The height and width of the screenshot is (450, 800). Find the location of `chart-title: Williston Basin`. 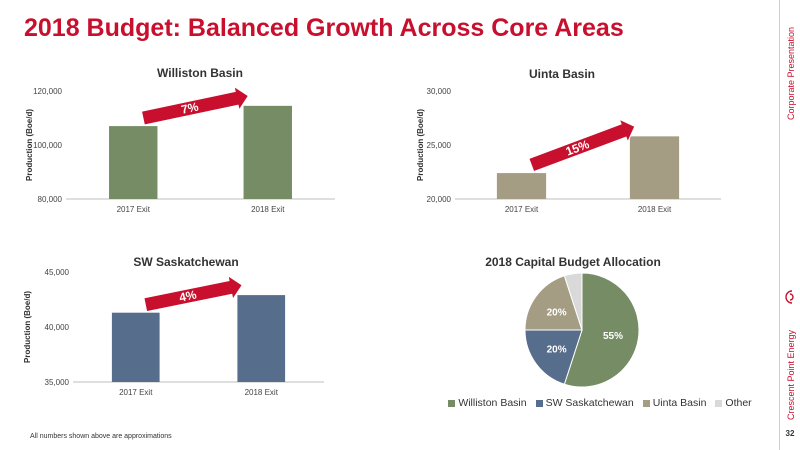

chart-title: Williston Basin is located at coordinates (200, 73).